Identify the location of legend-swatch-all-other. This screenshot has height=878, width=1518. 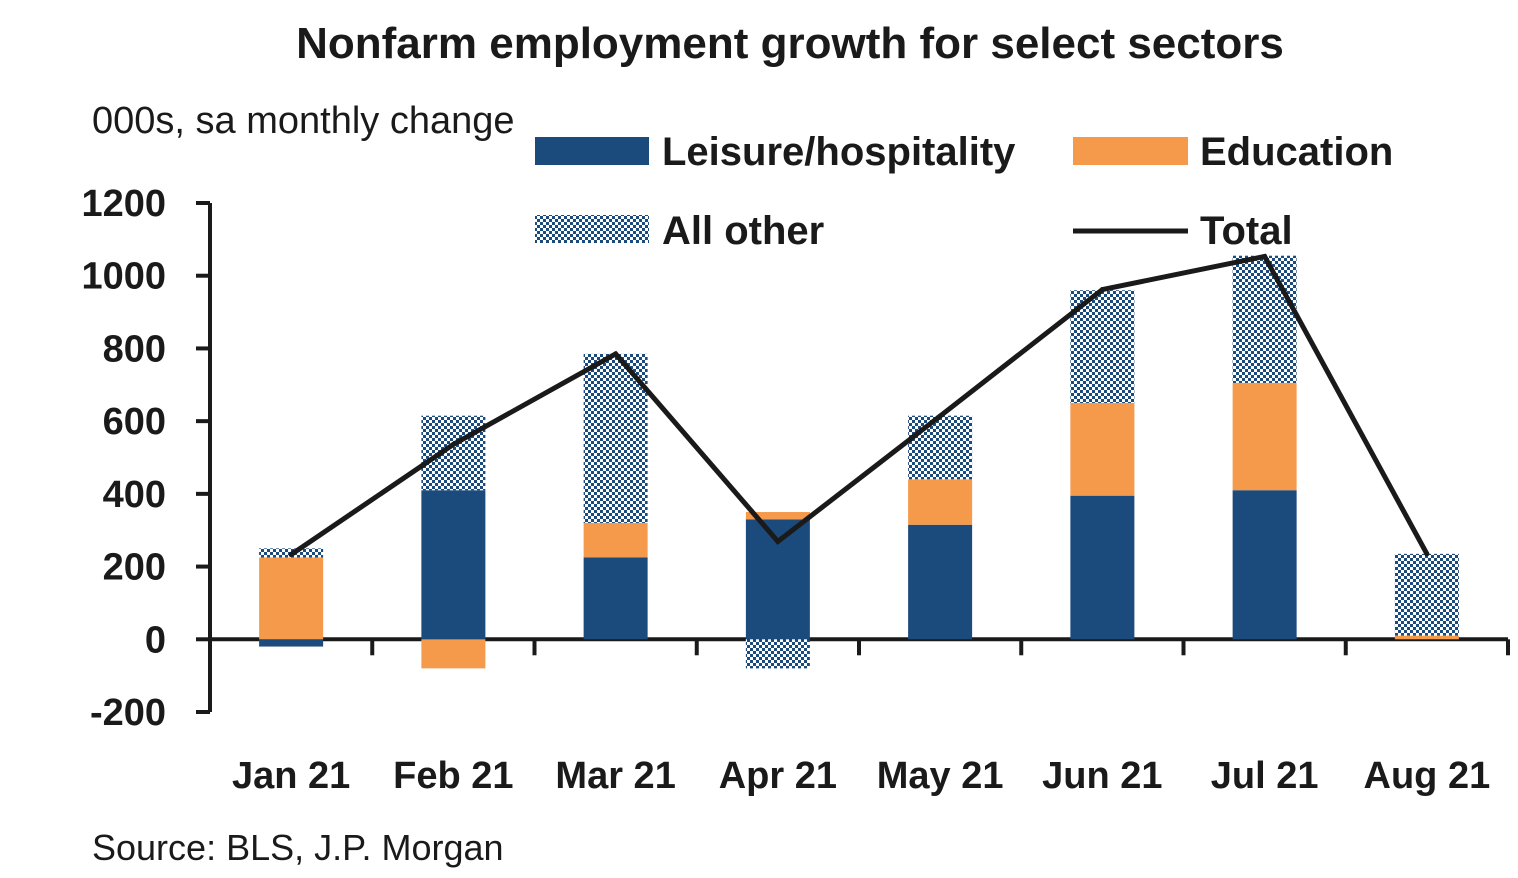
(592, 229).